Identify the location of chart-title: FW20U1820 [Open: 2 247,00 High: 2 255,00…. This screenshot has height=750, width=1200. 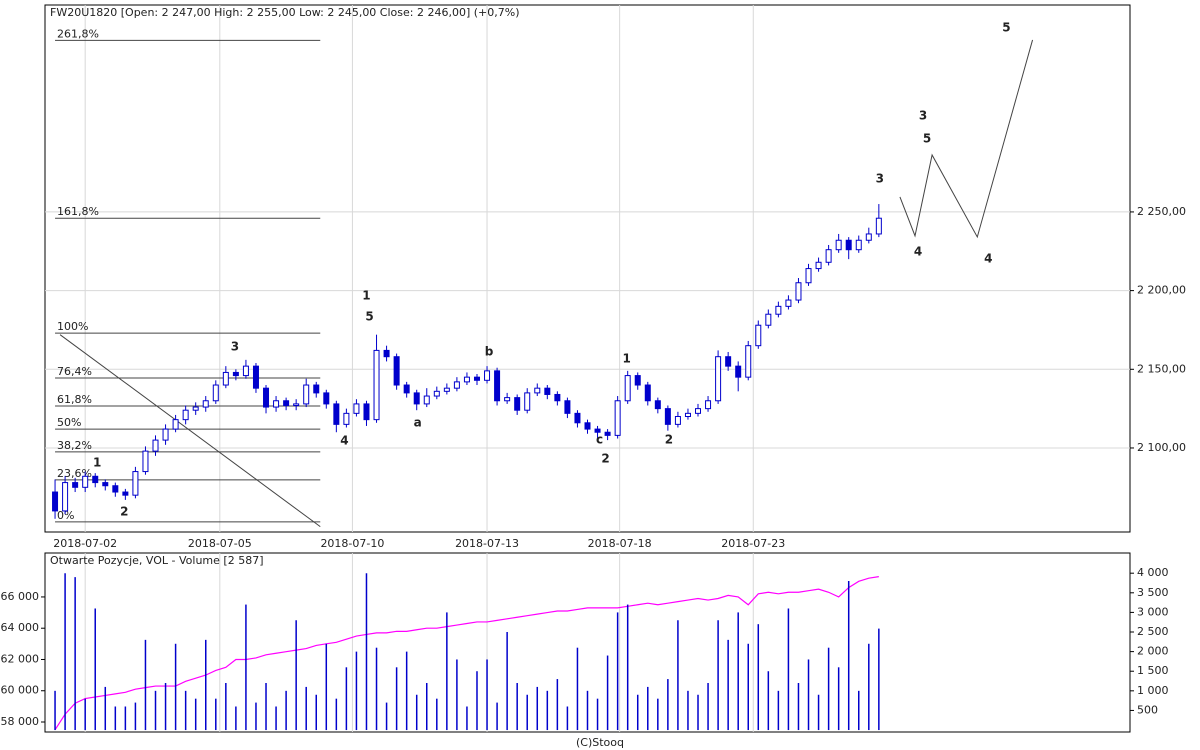
(285, 12).